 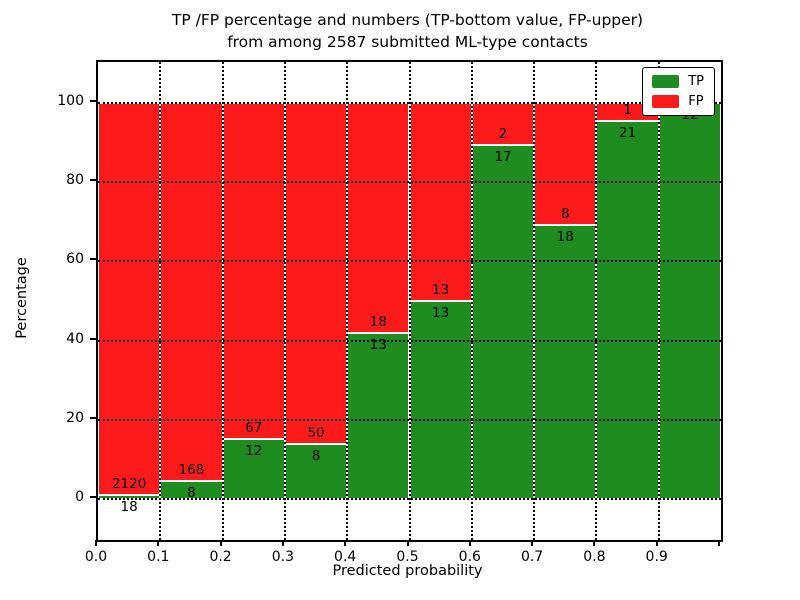 What do you see at coordinates (316, 433) in the screenshot?
I see `fp-count-label: 50` at bounding box center [316, 433].